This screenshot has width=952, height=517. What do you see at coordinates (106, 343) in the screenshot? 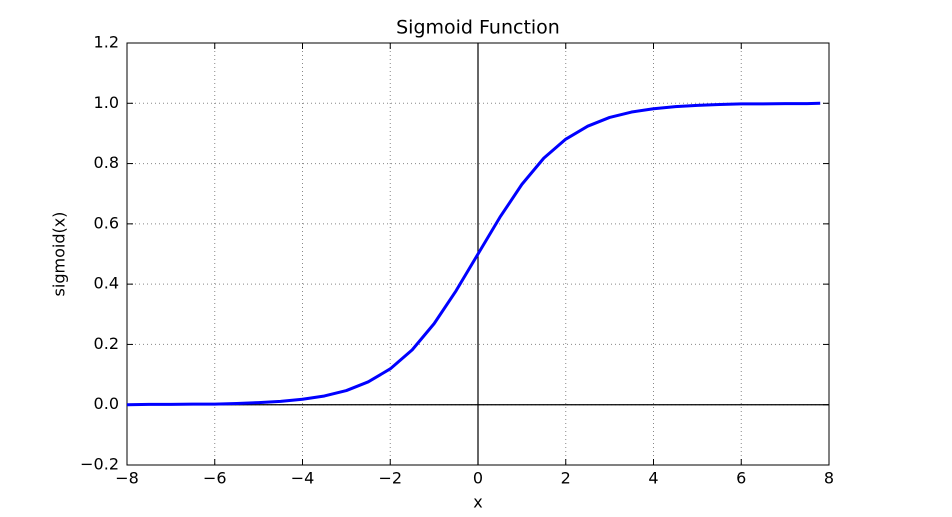
I see `y-tick-label: 0.2` at bounding box center [106, 343].